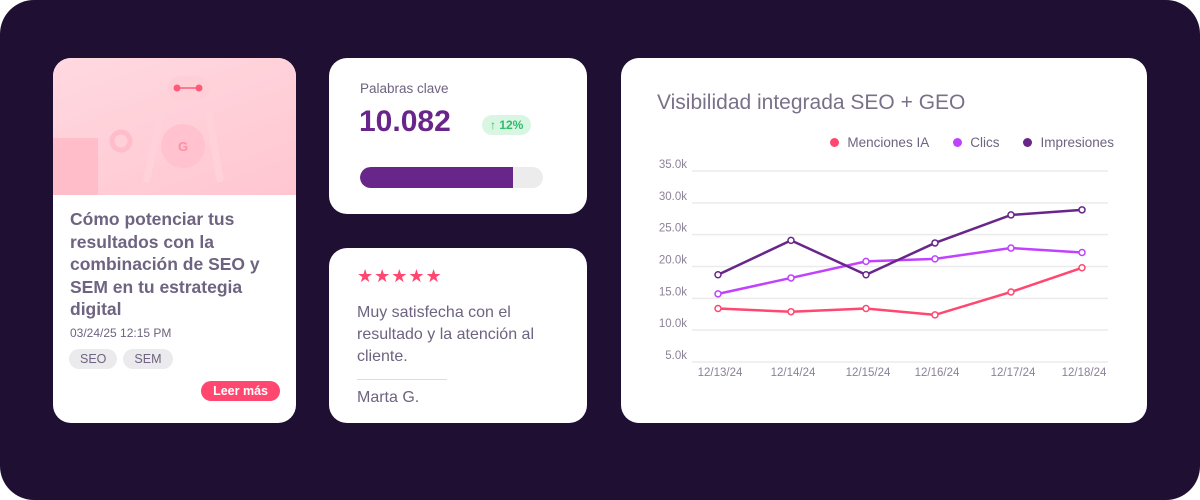 This screenshot has width=1200, height=500. Describe the element at coordinates (673, 165) in the screenshot. I see `y-tick-label: 35.0k` at that location.